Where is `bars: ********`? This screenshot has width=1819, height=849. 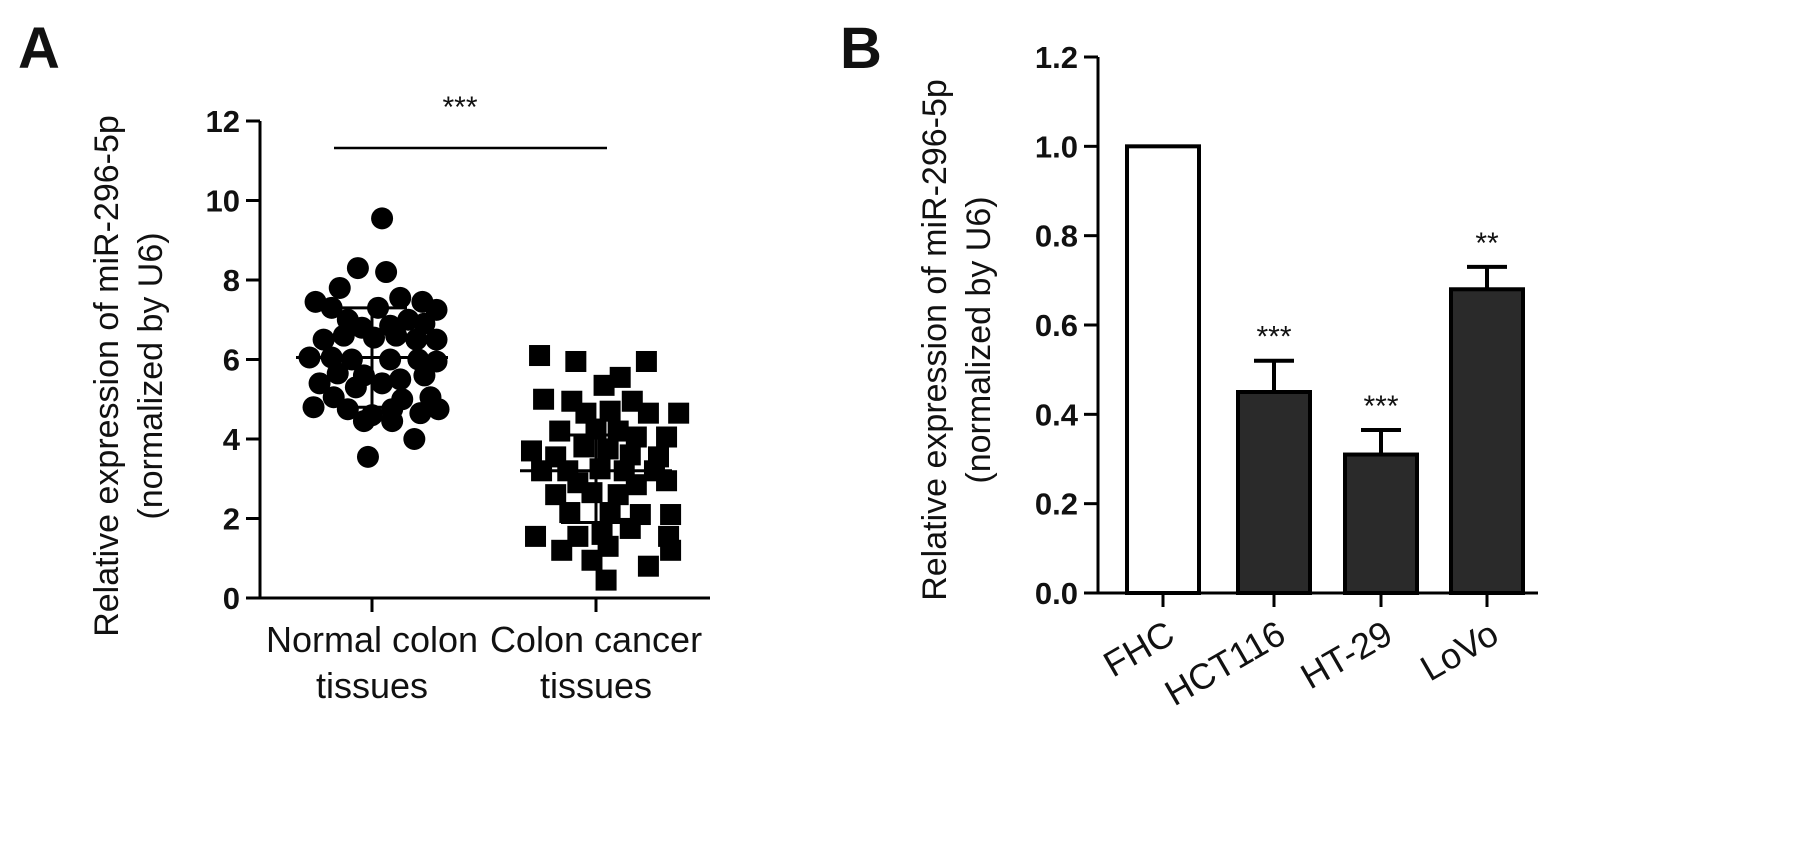 bars: ******** is located at coordinates (1325, 369).